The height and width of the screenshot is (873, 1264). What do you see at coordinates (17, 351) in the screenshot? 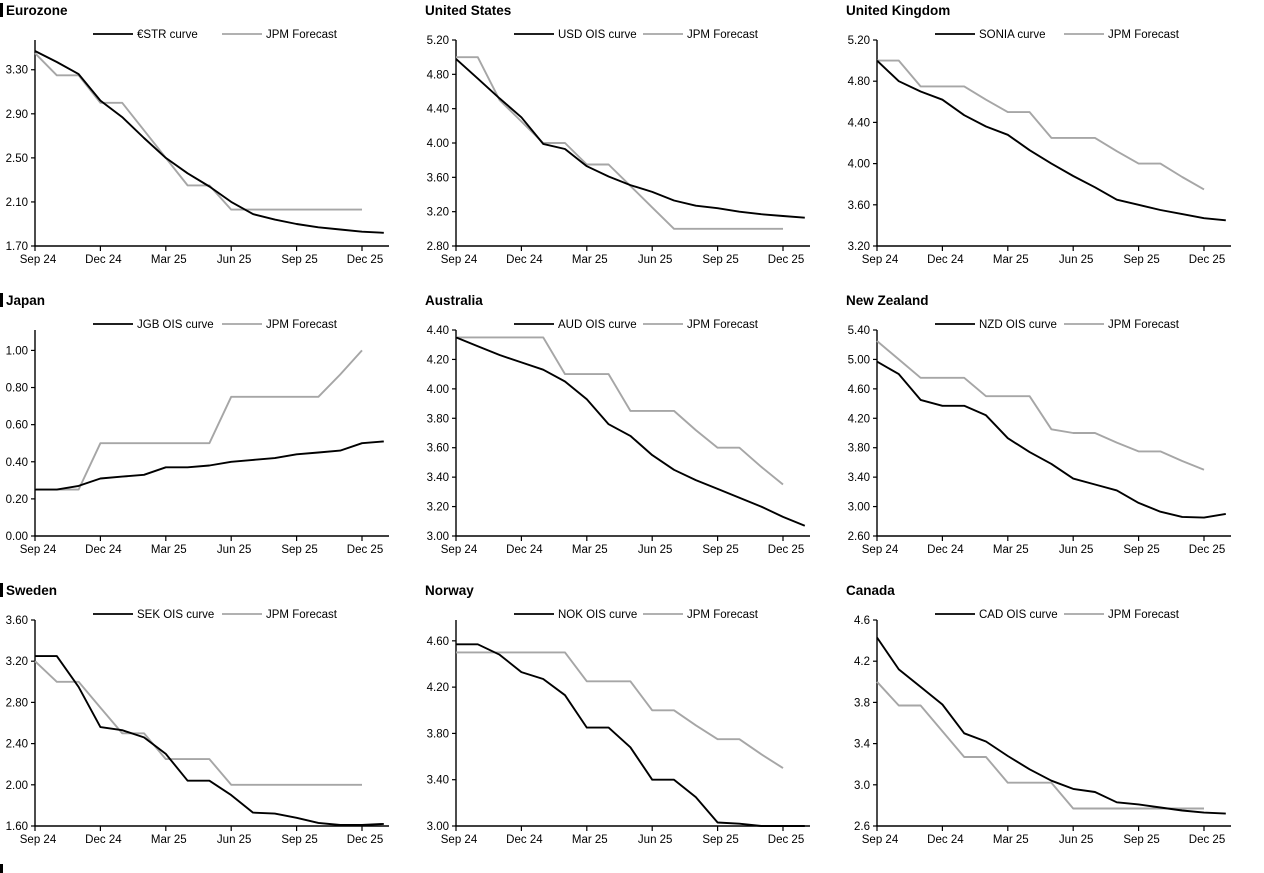
I see `y-tick-label: 1.00` at bounding box center [17, 351].